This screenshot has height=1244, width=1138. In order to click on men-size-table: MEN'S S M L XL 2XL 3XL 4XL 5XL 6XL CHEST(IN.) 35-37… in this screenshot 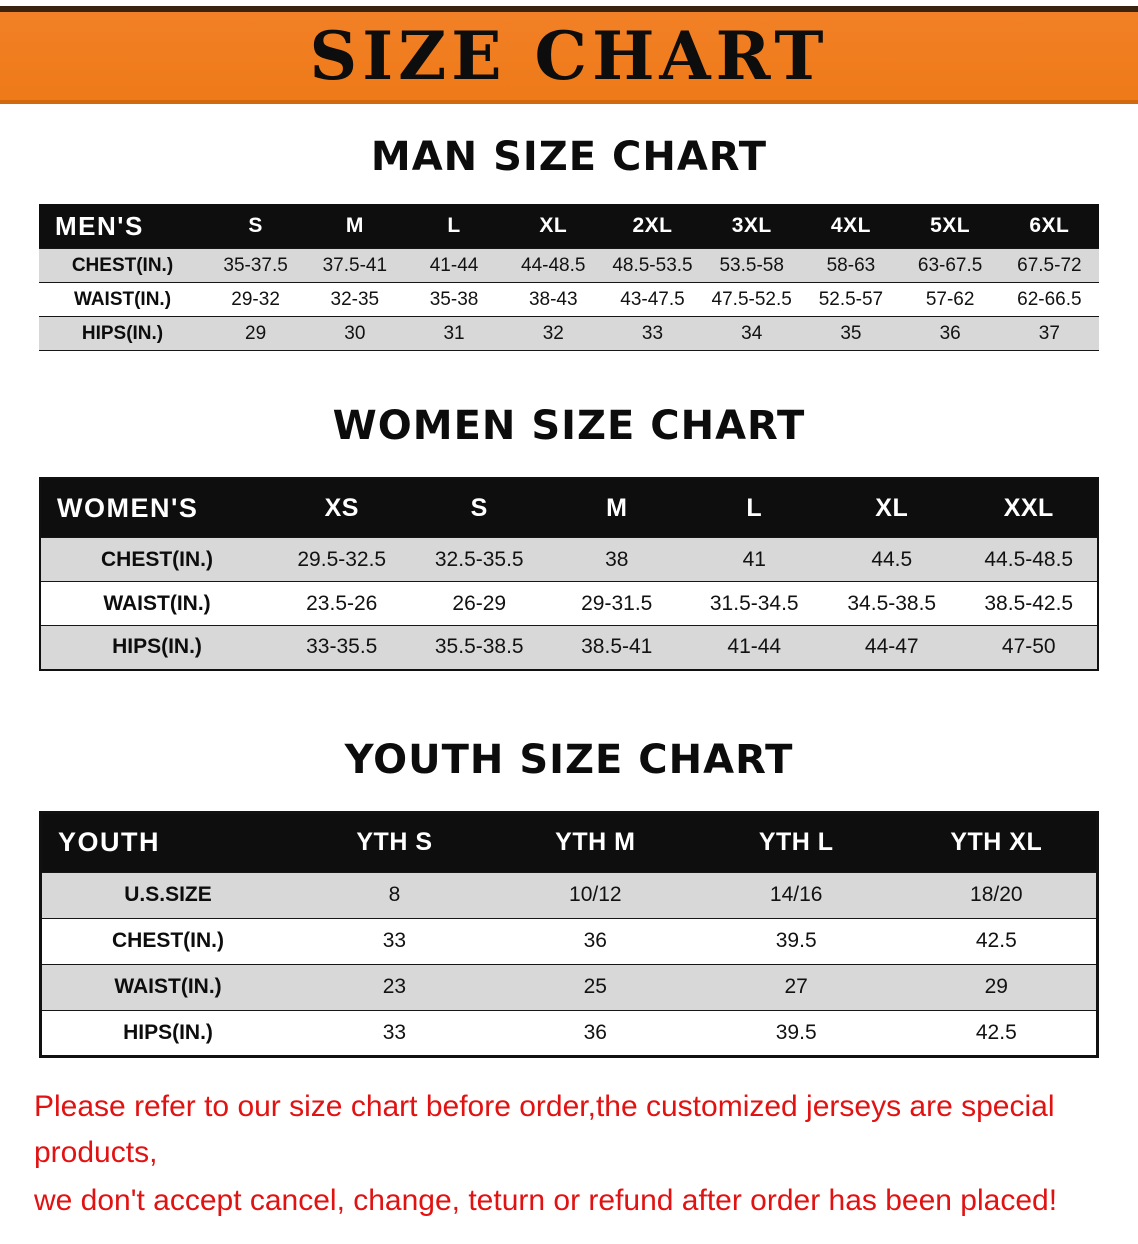, I will do `click(569, 277)`.